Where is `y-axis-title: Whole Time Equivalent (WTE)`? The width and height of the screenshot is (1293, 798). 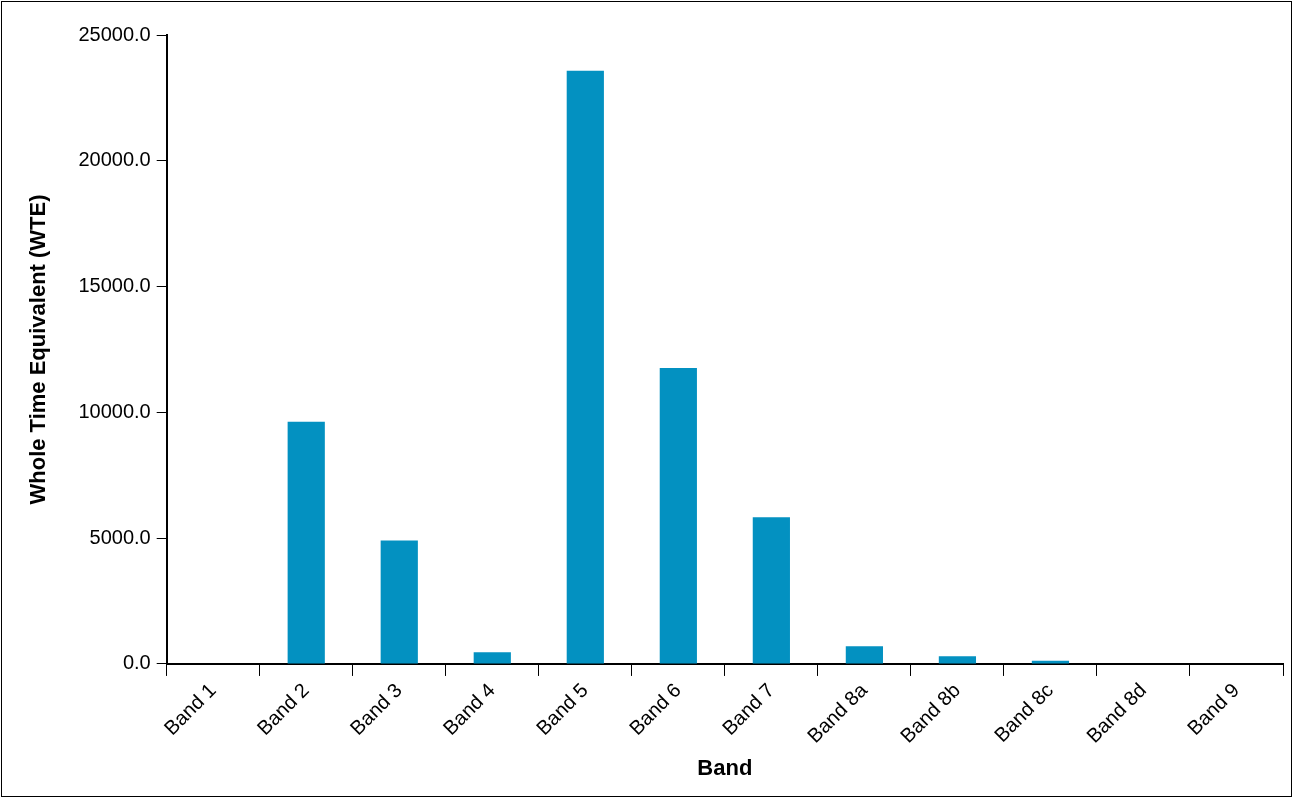
y-axis-title: Whole Time Equivalent (WTE) is located at coordinates (38, 349).